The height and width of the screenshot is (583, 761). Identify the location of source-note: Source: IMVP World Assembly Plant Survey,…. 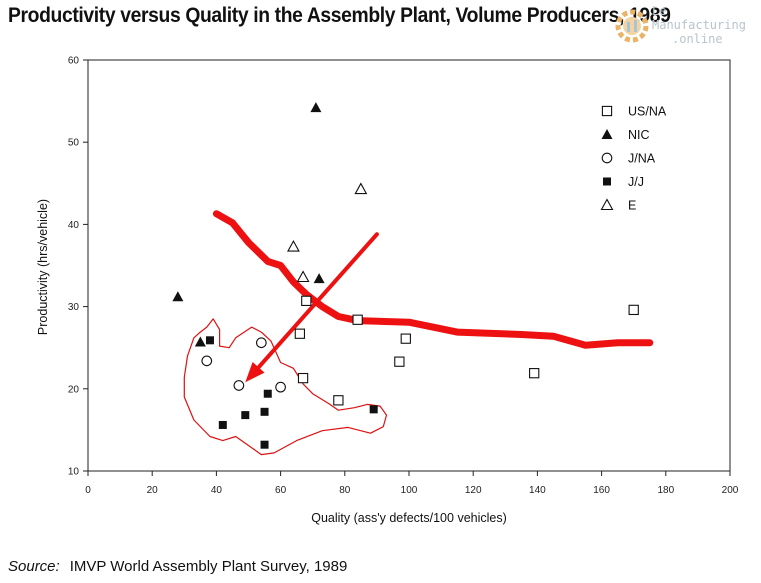
(177, 566).